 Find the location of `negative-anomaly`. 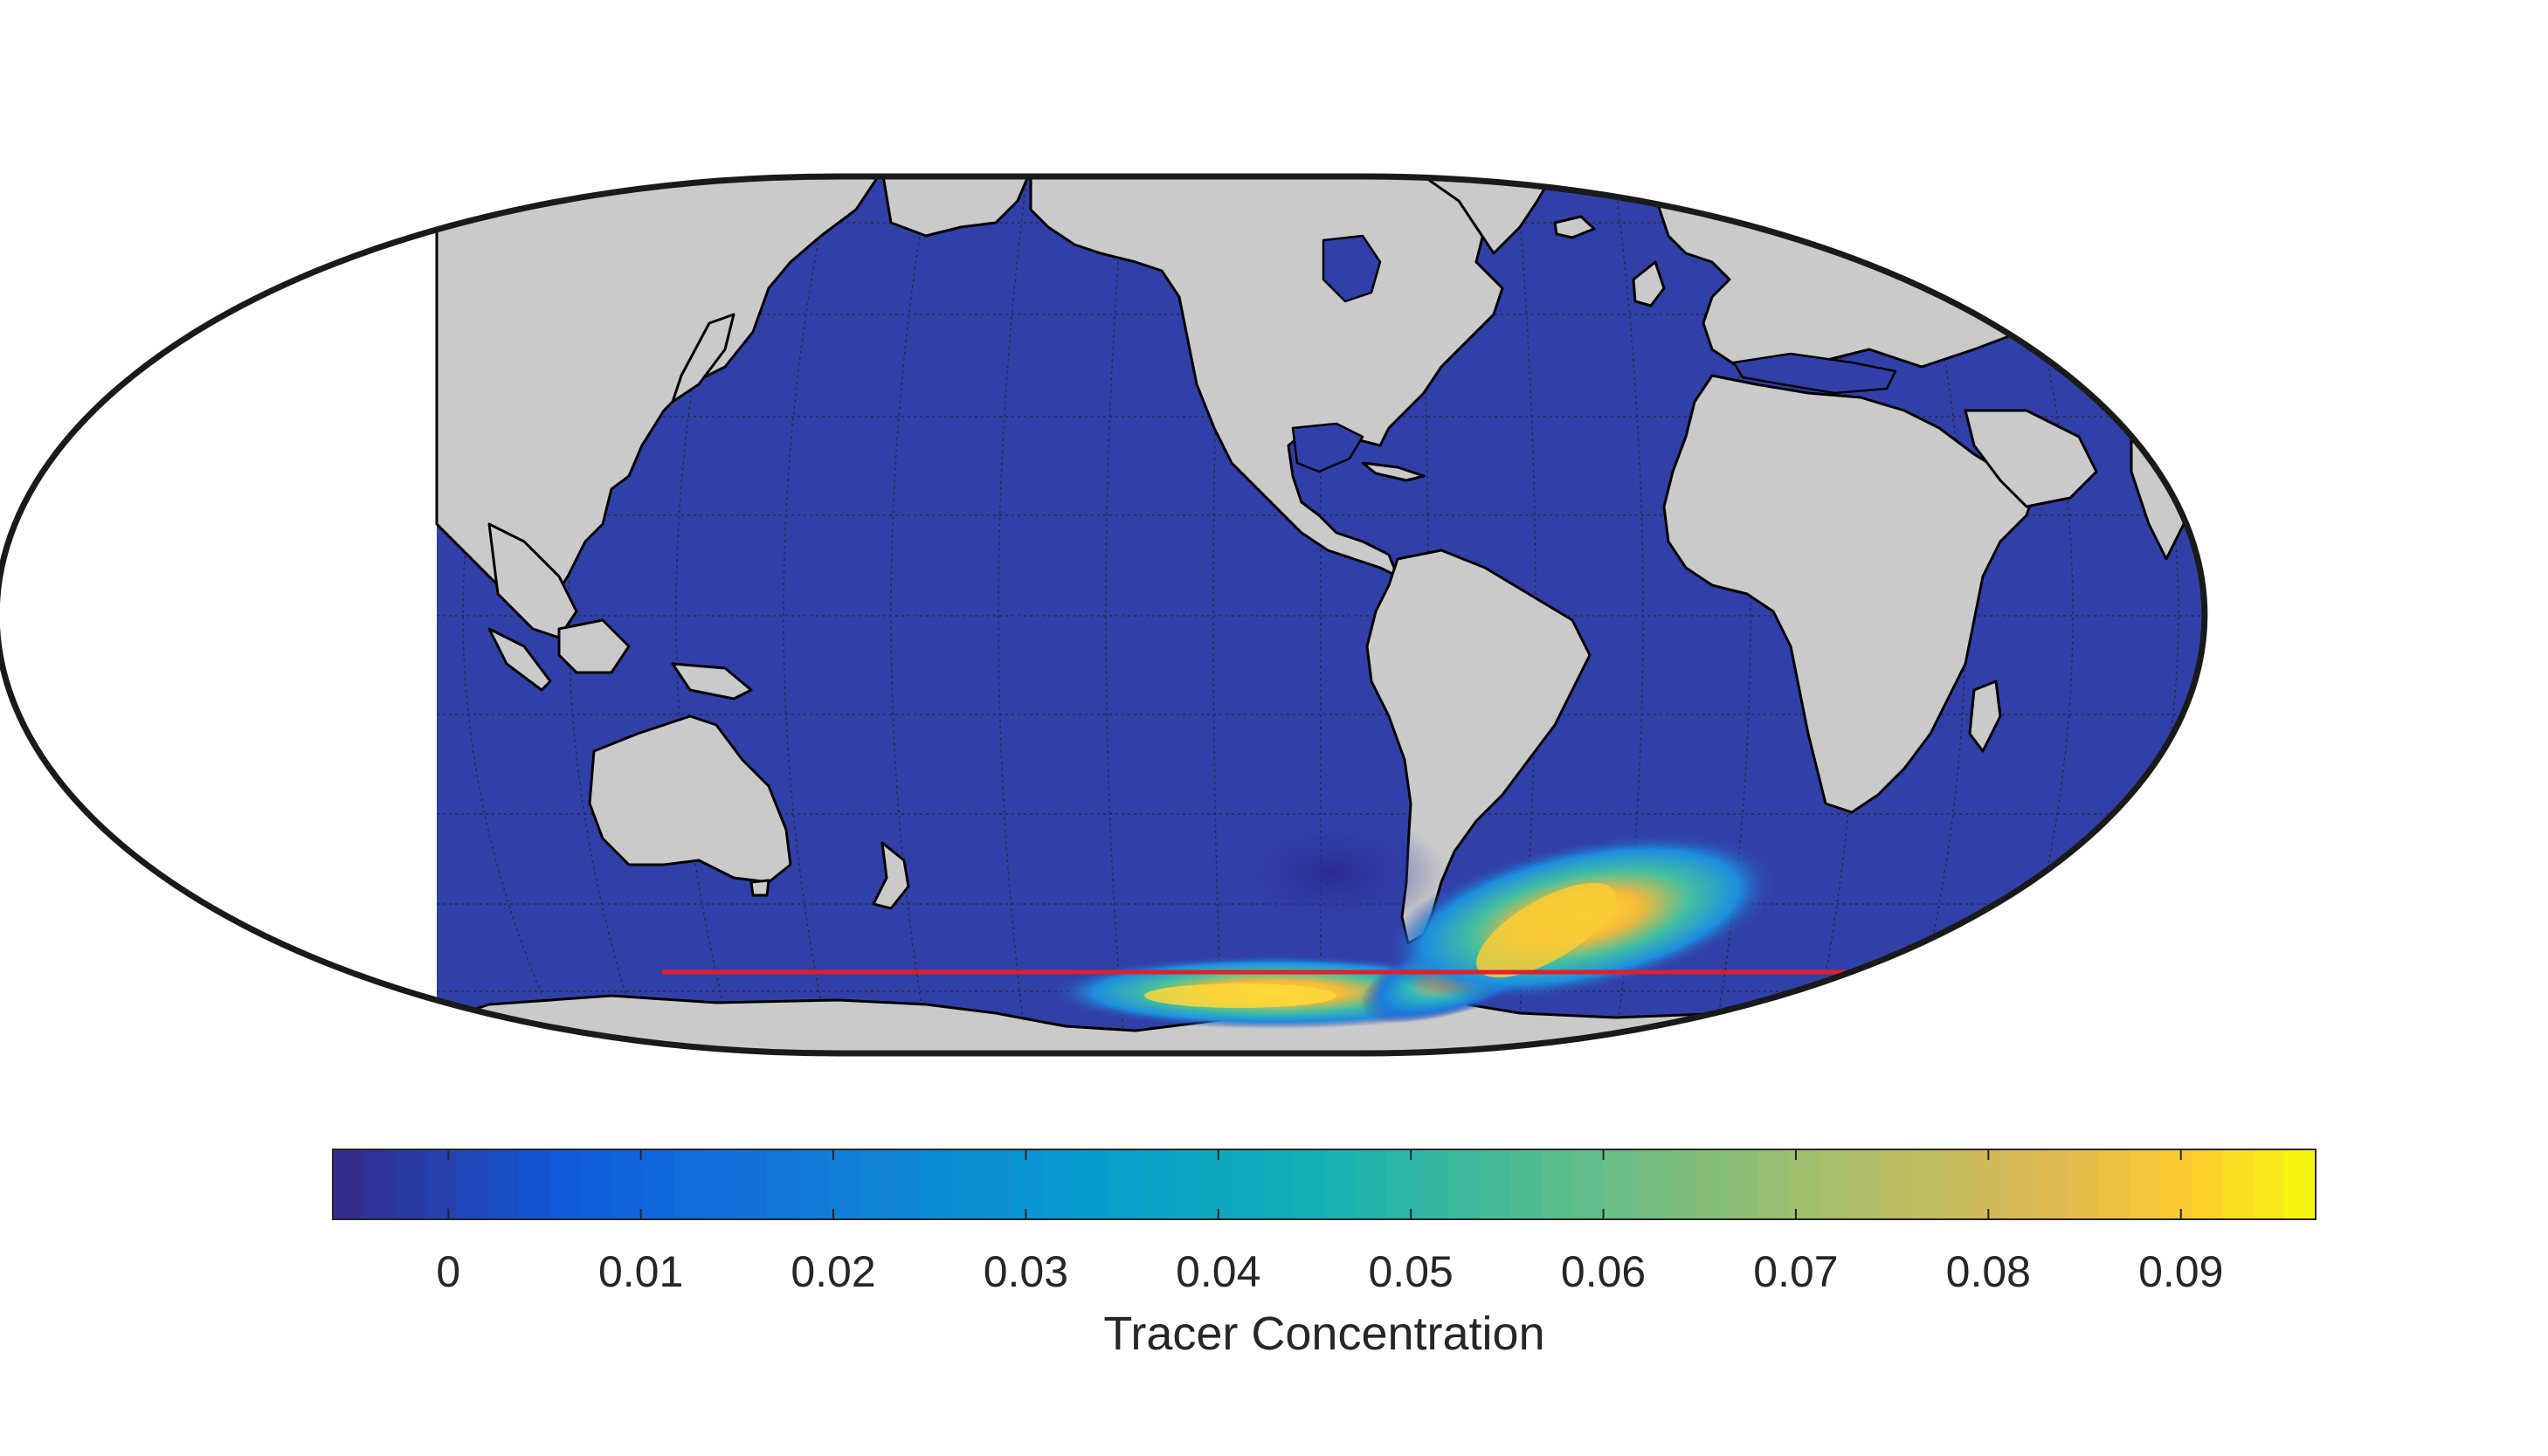

negative-anomaly is located at coordinates (1333, 873).